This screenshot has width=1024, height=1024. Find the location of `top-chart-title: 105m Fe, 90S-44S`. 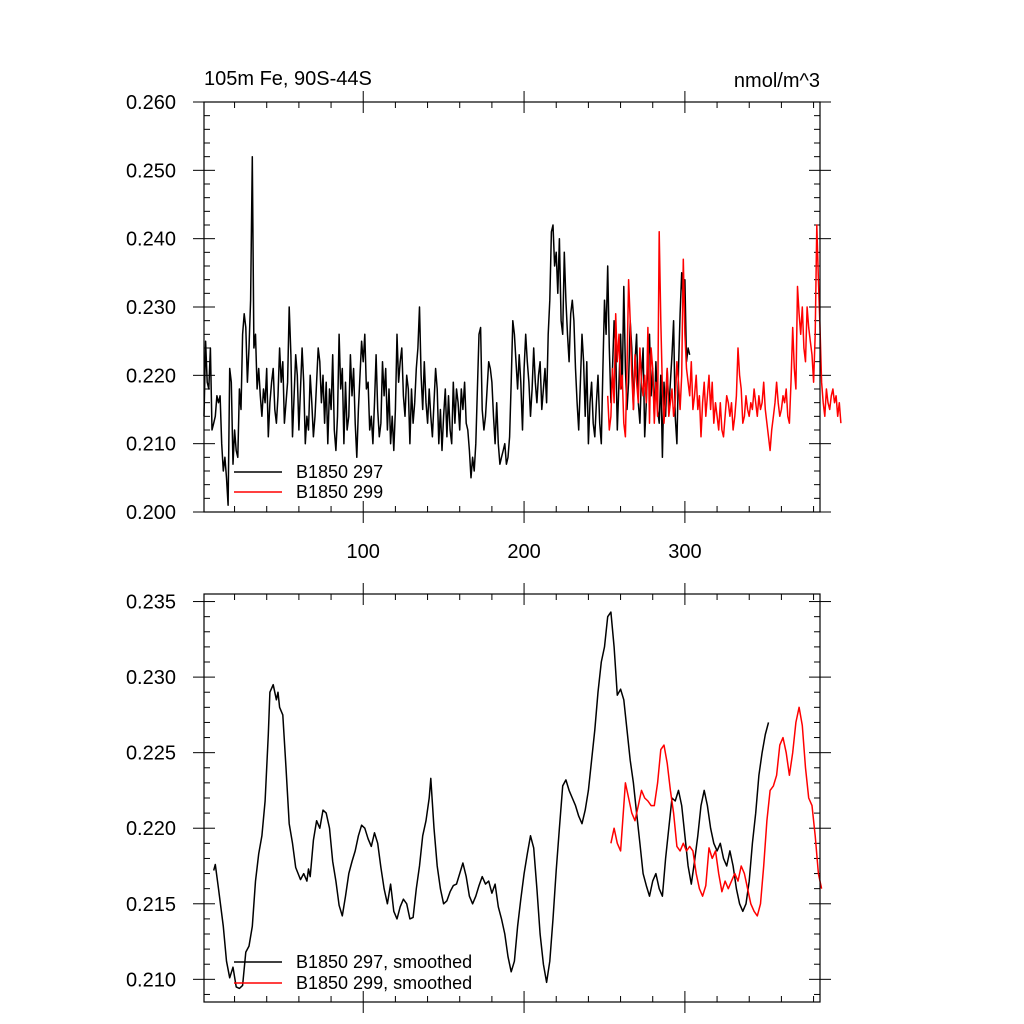

top-chart-title: 105m Fe, 90S-44S is located at coordinates (288, 79).